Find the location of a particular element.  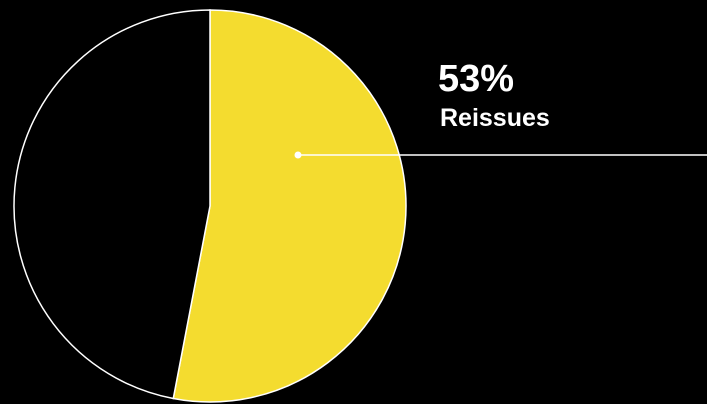

leader-dot is located at coordinates (298, 155).